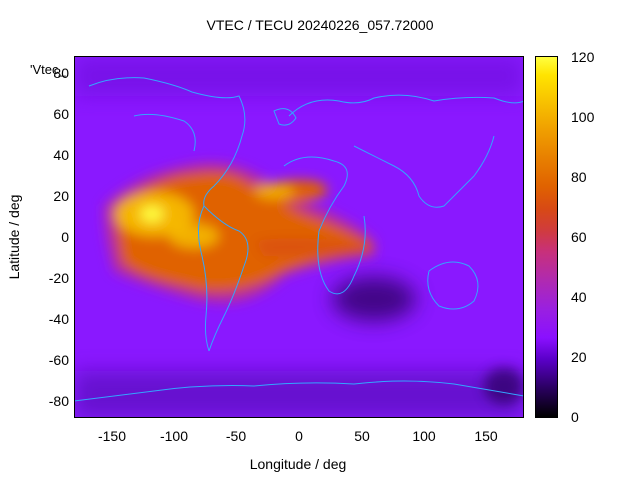 The image size is (640, 480). What do you see at coordinates (579, 237) in the screenshot?
I see `colorbar-tick-label: 60` at bounding box center [579, 237].